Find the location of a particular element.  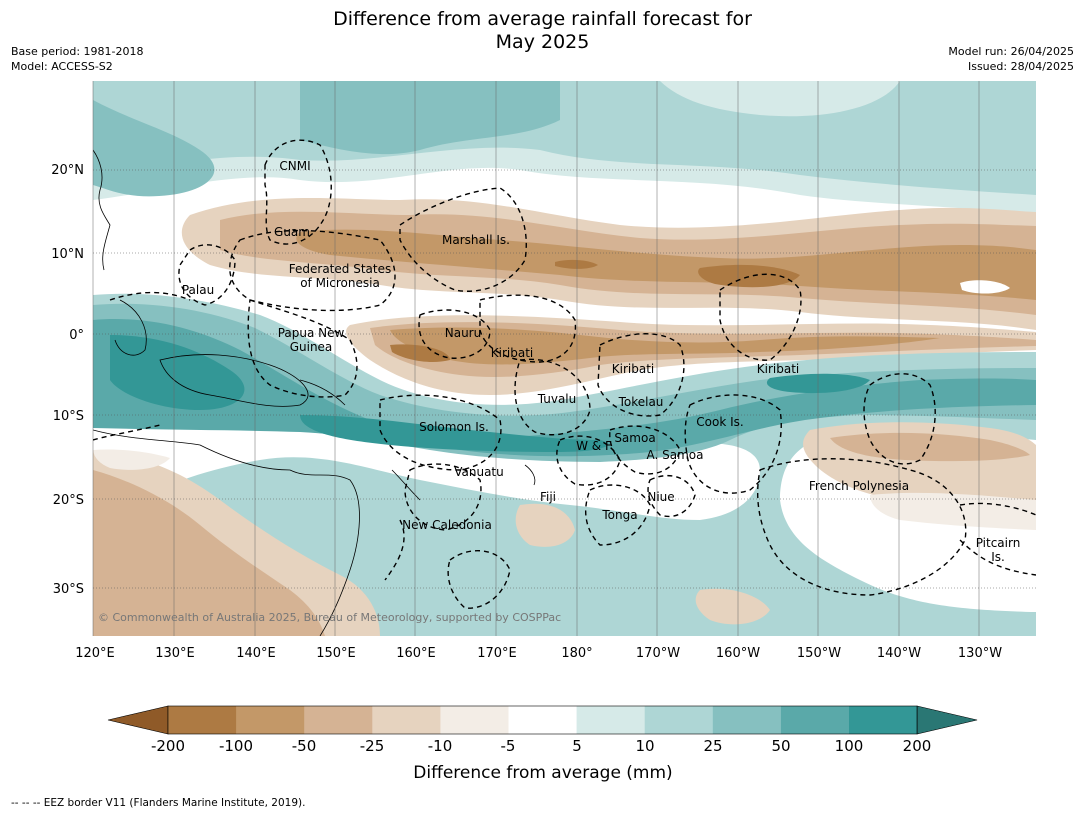

meta-left: Base period: 1981-2018 Model: ACCESS-S2 is located at coordinates (77, 59).